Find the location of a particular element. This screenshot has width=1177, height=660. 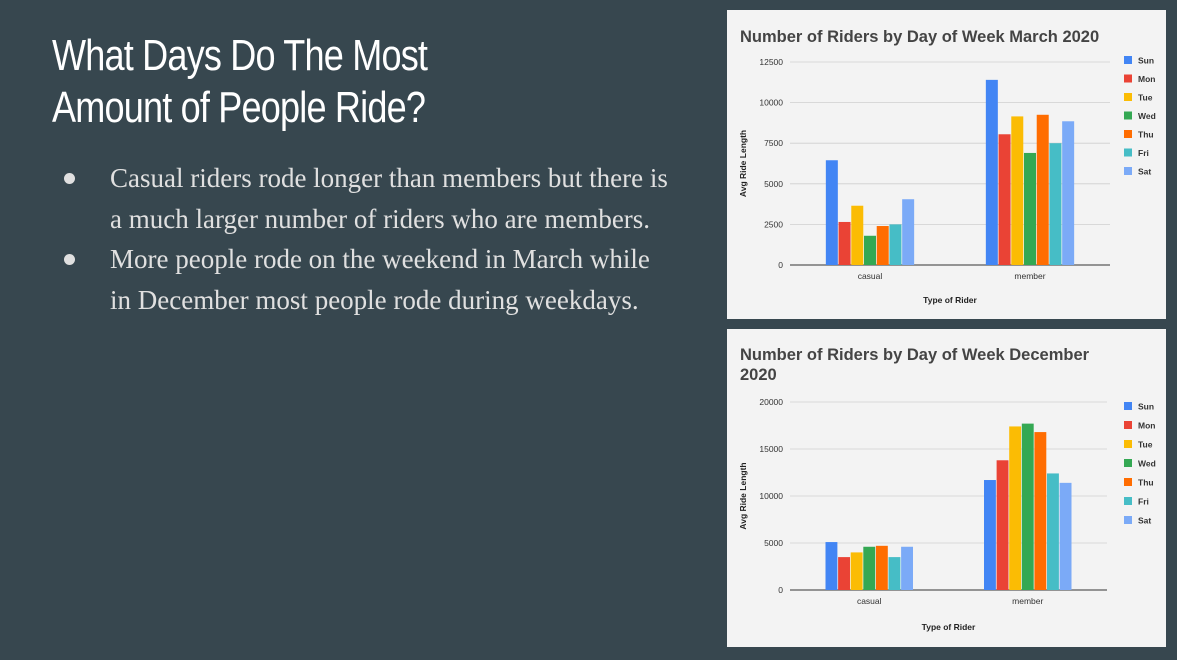

slide-title-line-2: Amount of People Ride? is located at coordinates (239, 107).